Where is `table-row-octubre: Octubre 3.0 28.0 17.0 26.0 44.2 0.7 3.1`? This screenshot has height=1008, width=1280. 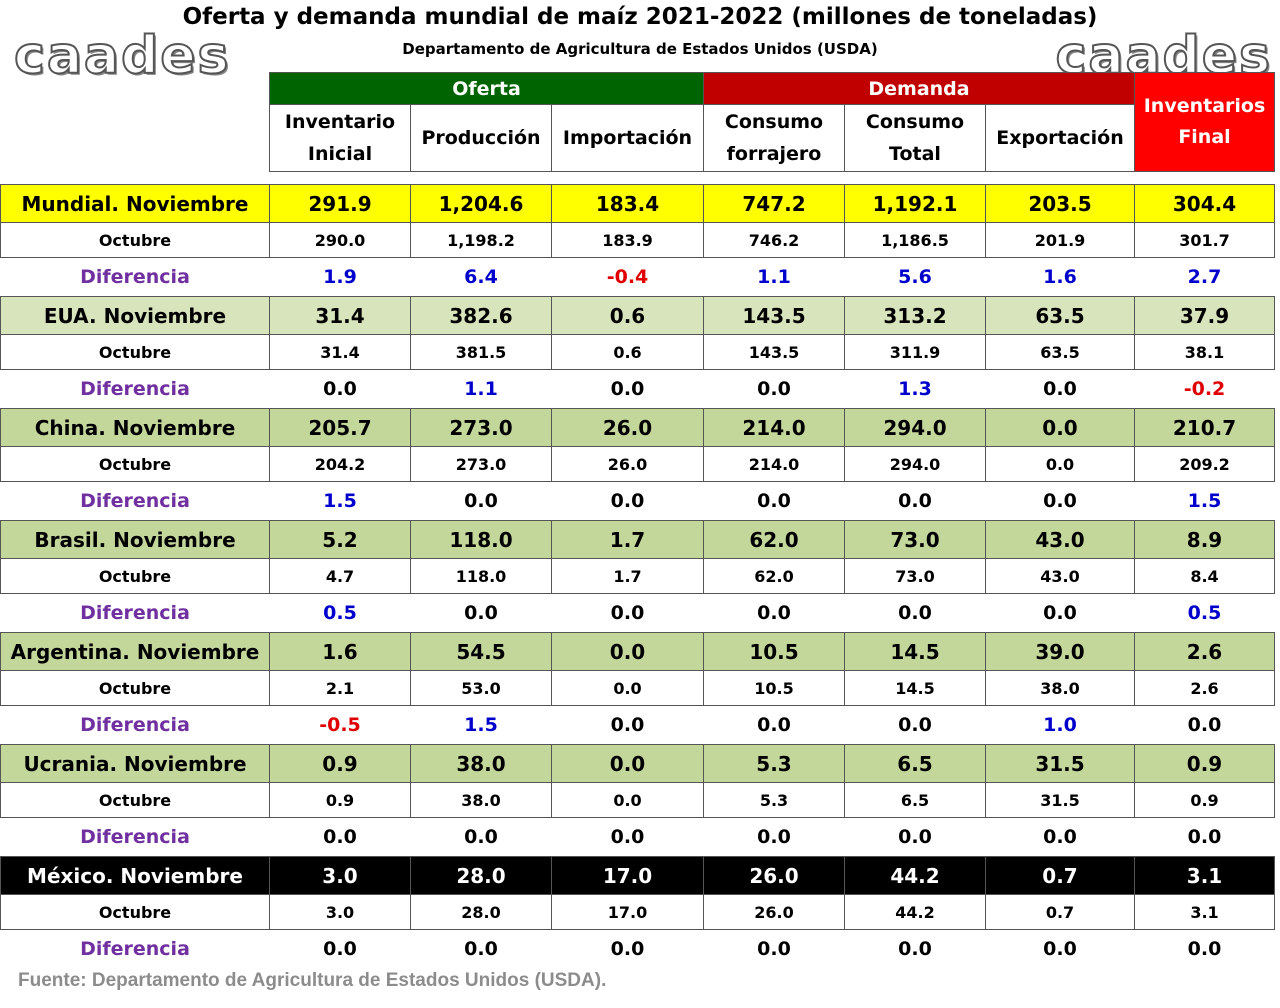 table-row-octubre: Octubre 3.0 28.0 17.0 26.0 44.2 0.7 3.1 is located at coordinates (637, 912).